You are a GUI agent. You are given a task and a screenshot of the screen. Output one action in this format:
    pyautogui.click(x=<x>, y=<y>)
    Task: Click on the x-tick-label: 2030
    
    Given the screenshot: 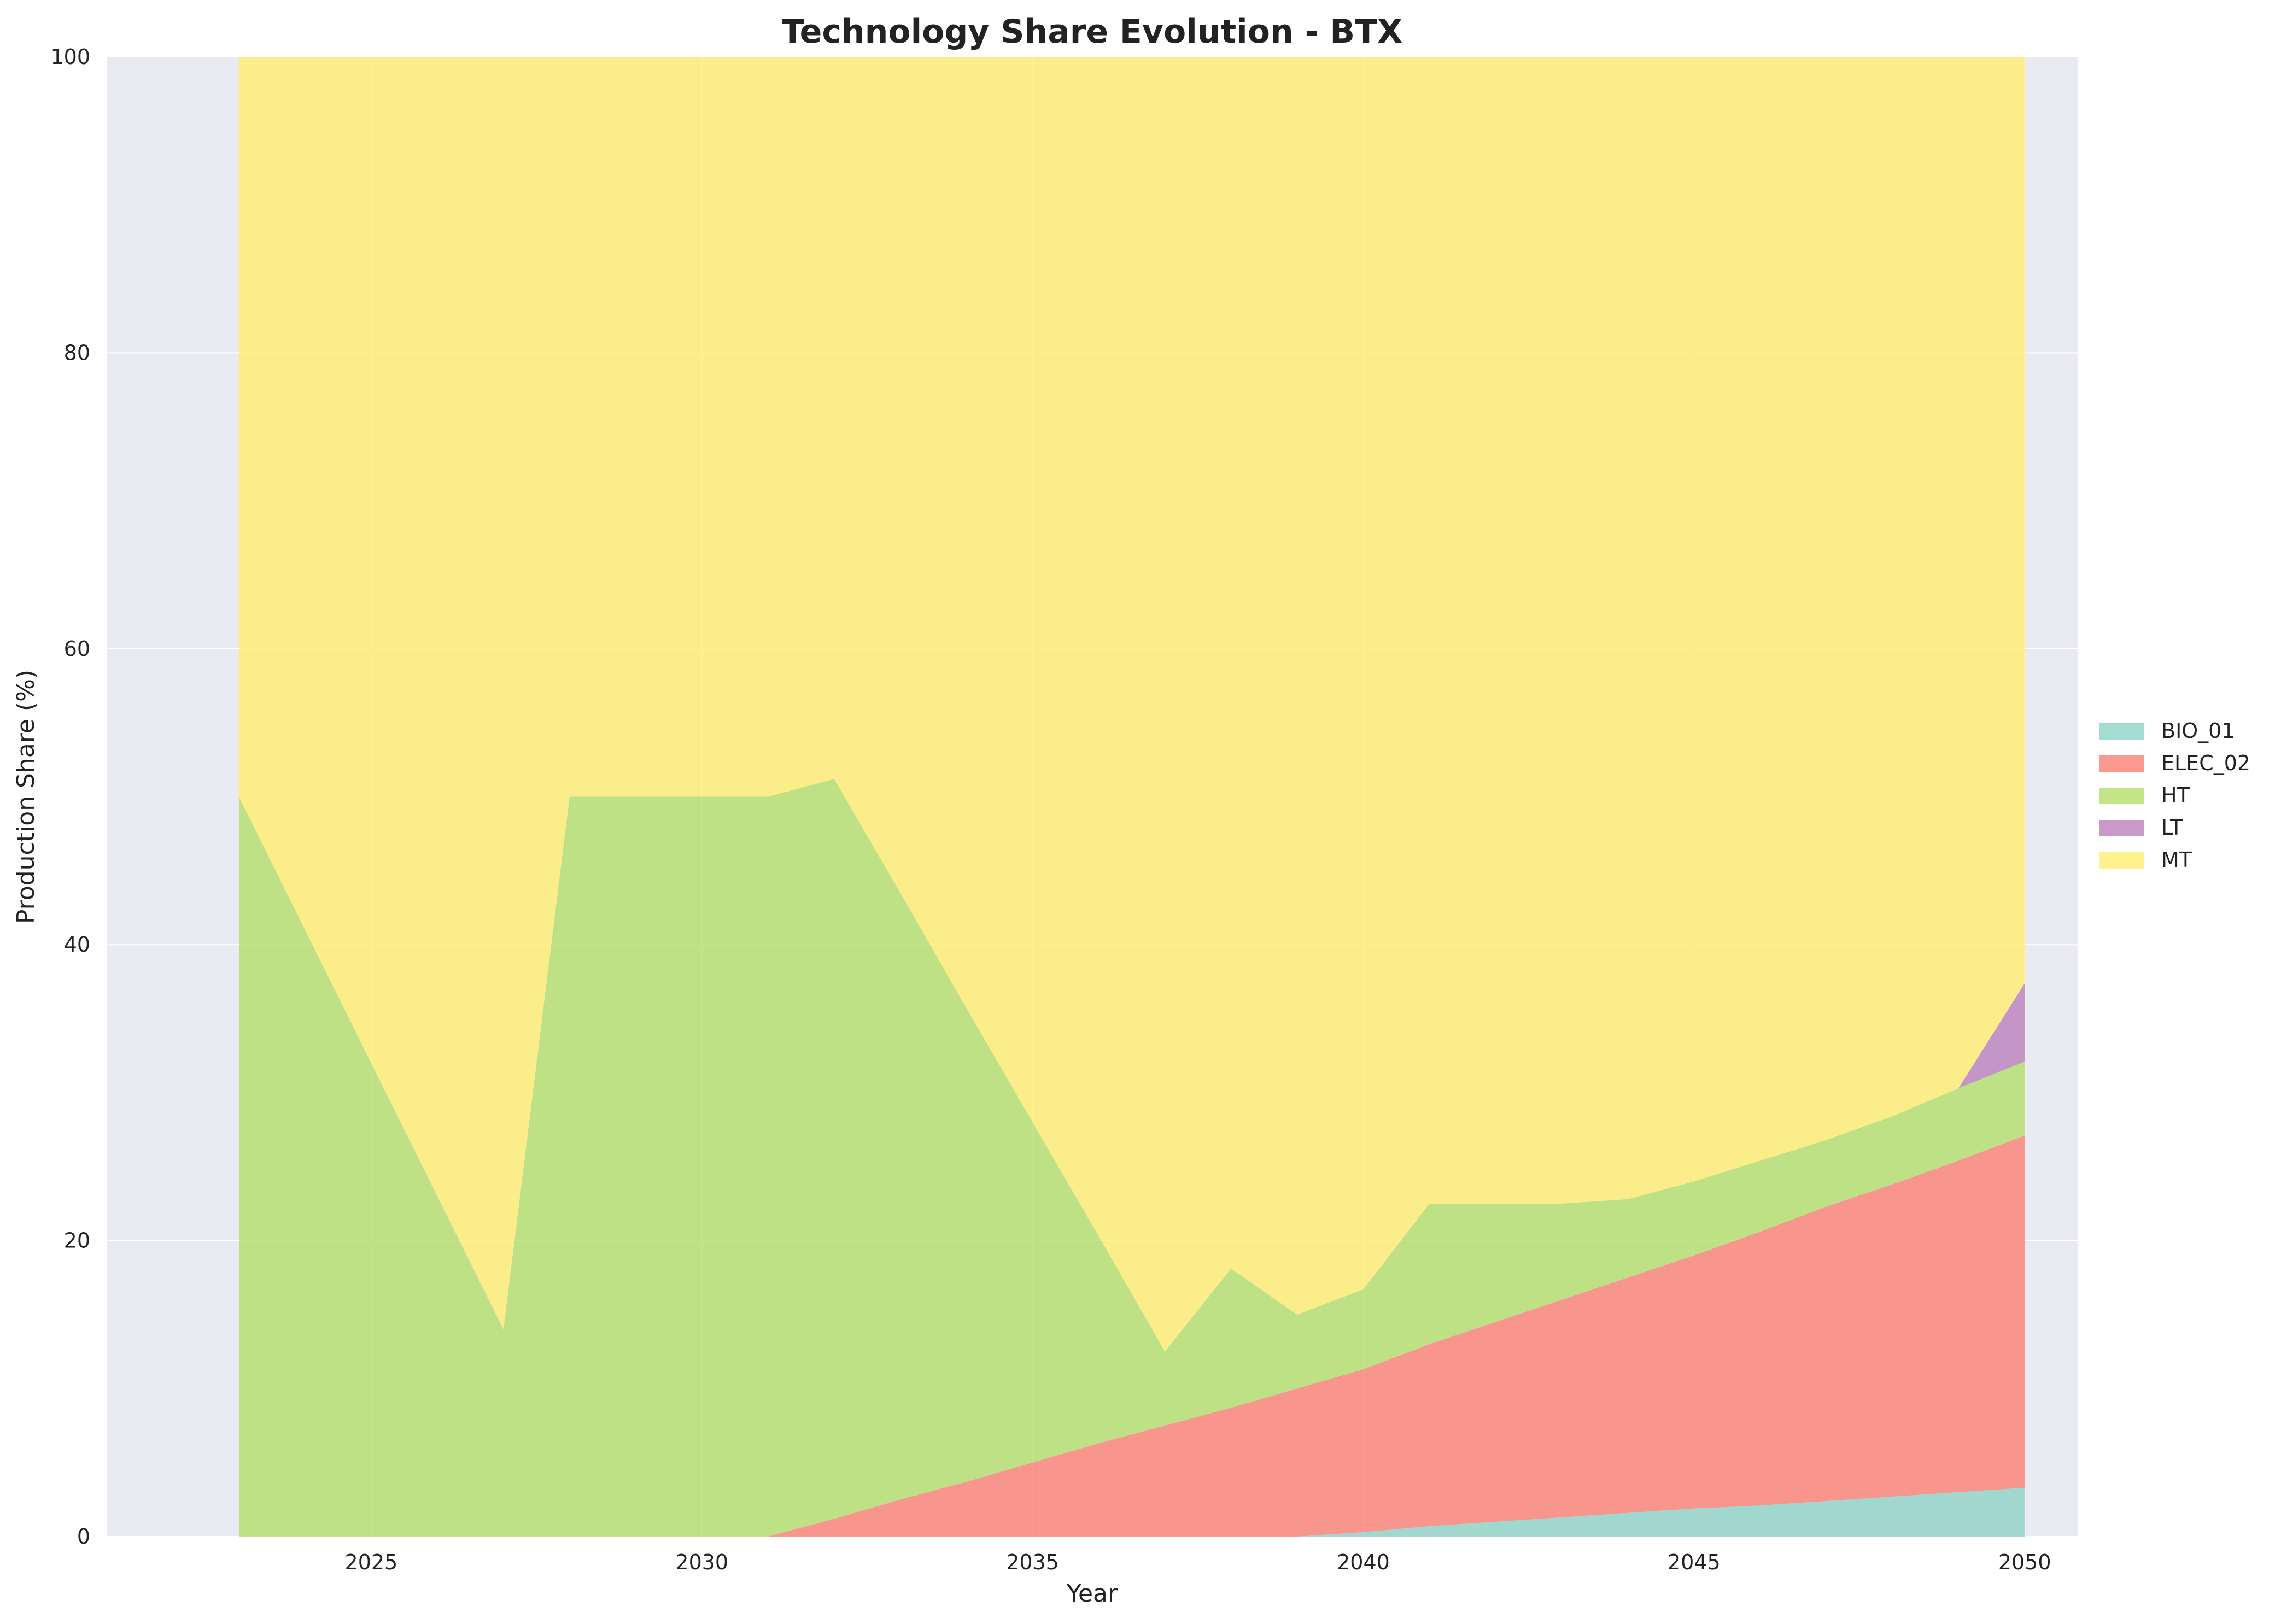 What is the action you would take?
    pyautogui.click(x=702, y=1562)
    